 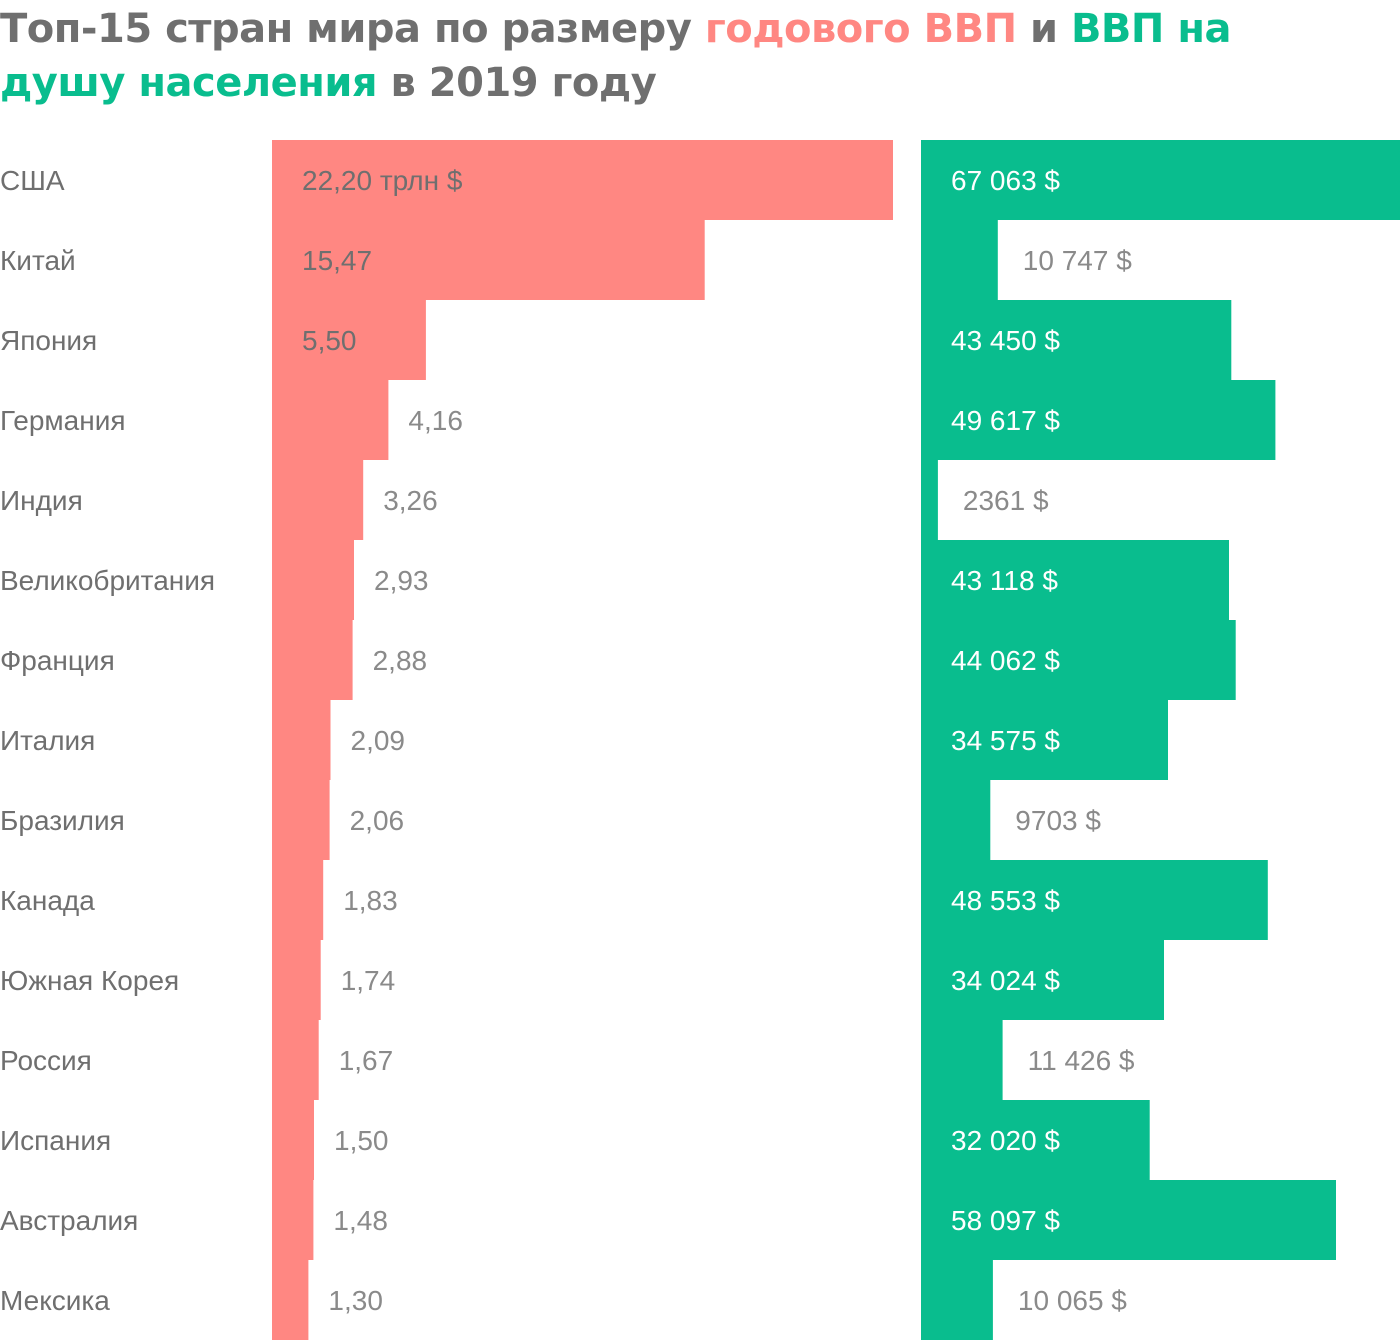 What do you see at coordinates (1005, 420) in the screenshot?
I see `per-capita-value-label: 49 617 $` at bounding box center [1005, 420].